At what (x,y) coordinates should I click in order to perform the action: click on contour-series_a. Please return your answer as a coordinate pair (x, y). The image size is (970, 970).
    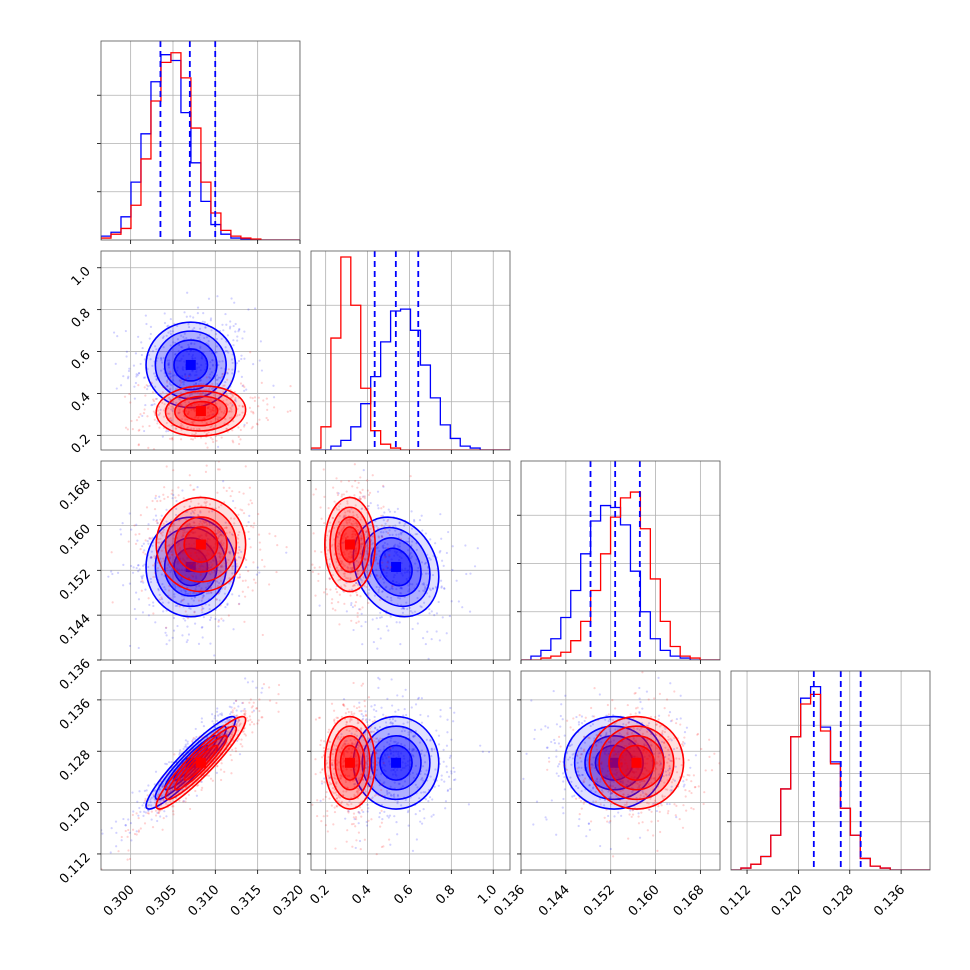
    Looking at the image, I should click on (191, 567).